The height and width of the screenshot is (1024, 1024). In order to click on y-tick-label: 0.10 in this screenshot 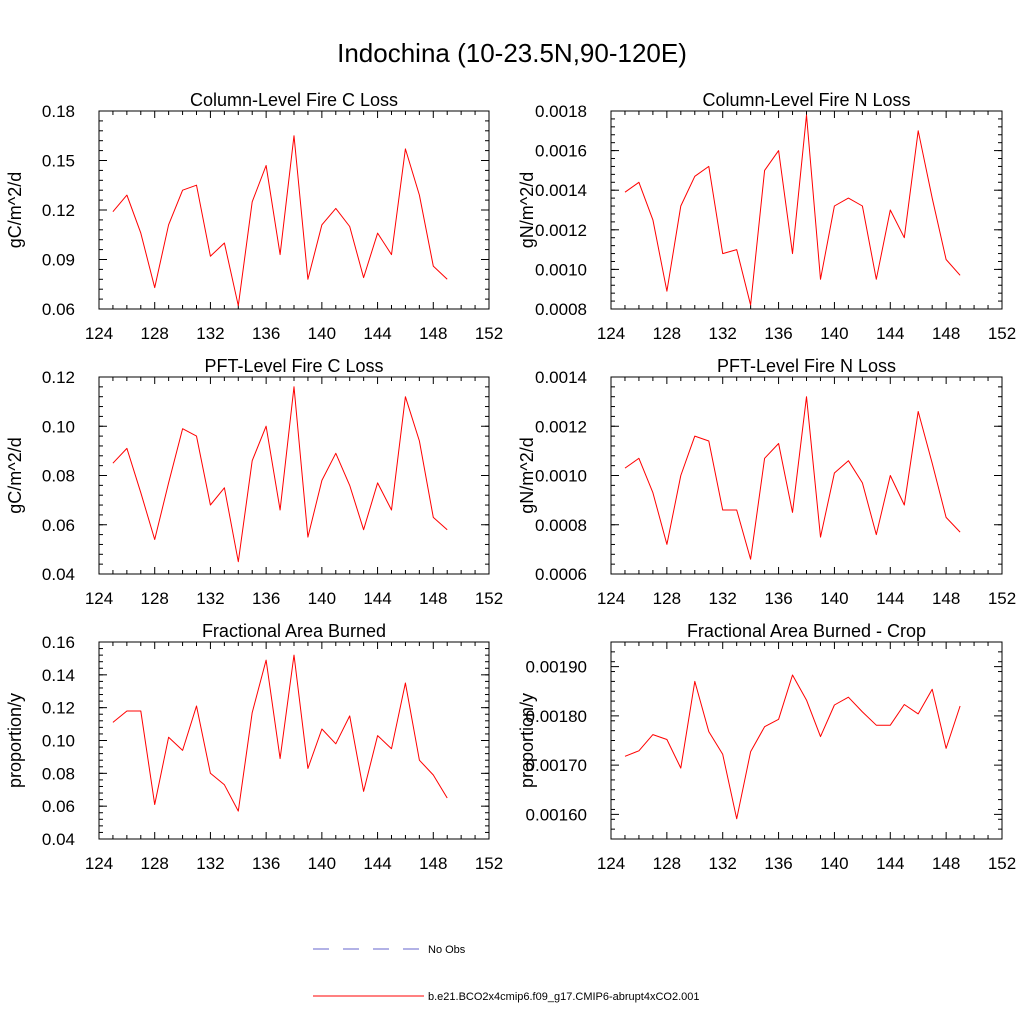, I will do `click(58, 741)`.